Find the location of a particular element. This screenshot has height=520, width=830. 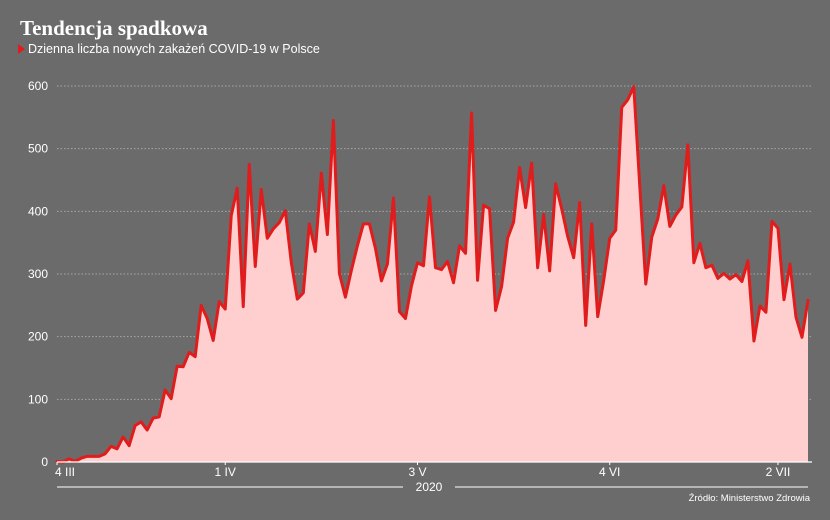

y-tick-label: 100 is located at coordinates (38, 399).